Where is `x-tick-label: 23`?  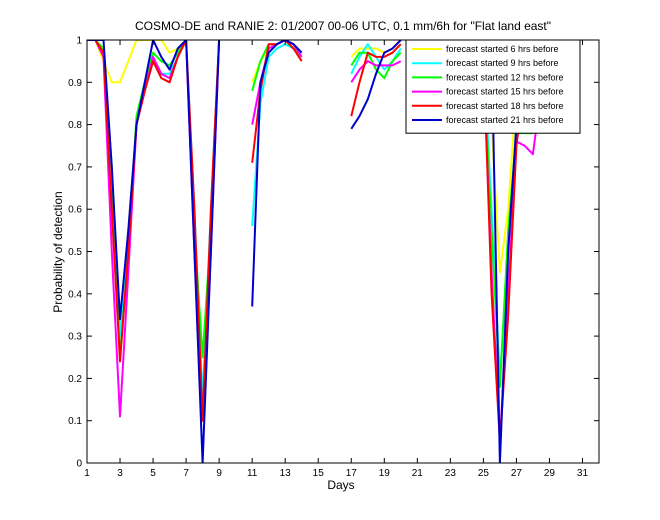
x-tick-label: 23 is located at coordinates (451, 473).